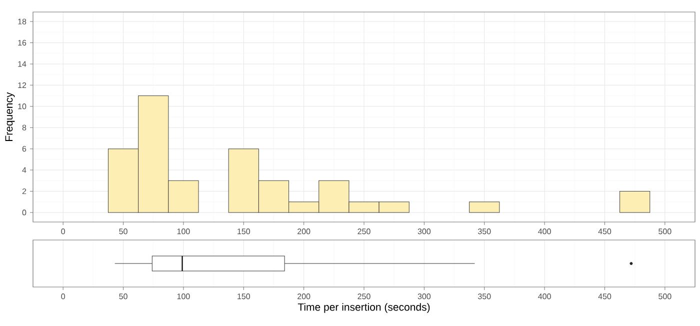  What do you see at coordinates (24, 127) in the screenshot?
I see `y-tick-label: 8` at bounding box center [24, 127].